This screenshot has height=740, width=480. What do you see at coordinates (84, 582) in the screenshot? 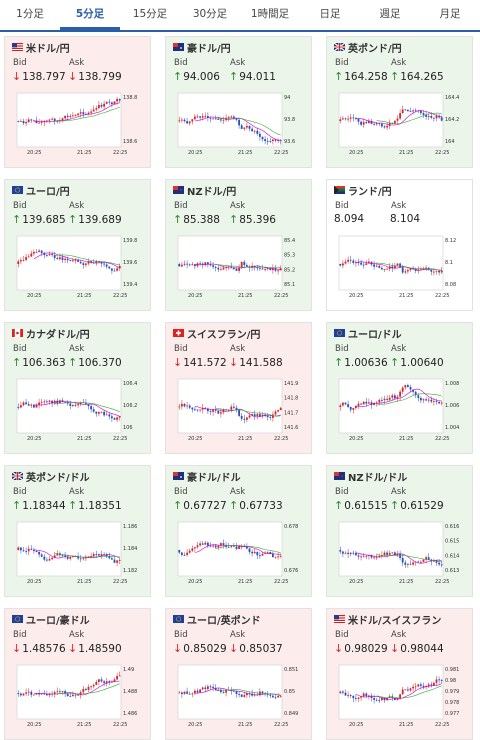
I see `x-tick-label: 21:25` at bounding box center [84, 582].